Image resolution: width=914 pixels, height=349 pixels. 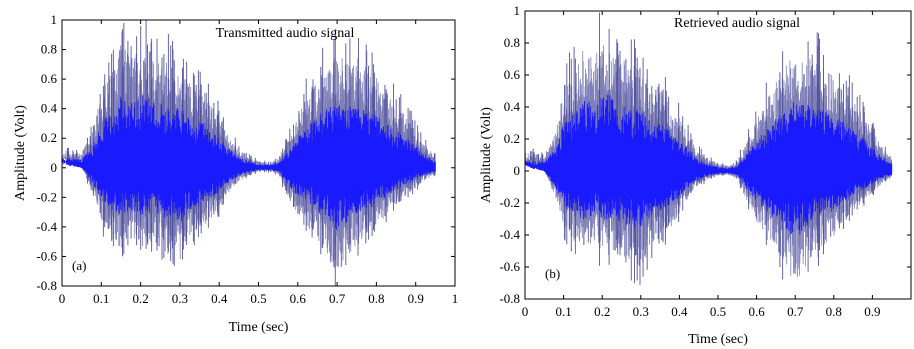 I want to click on x-tick-label: 1, so click(x=455, y=298).